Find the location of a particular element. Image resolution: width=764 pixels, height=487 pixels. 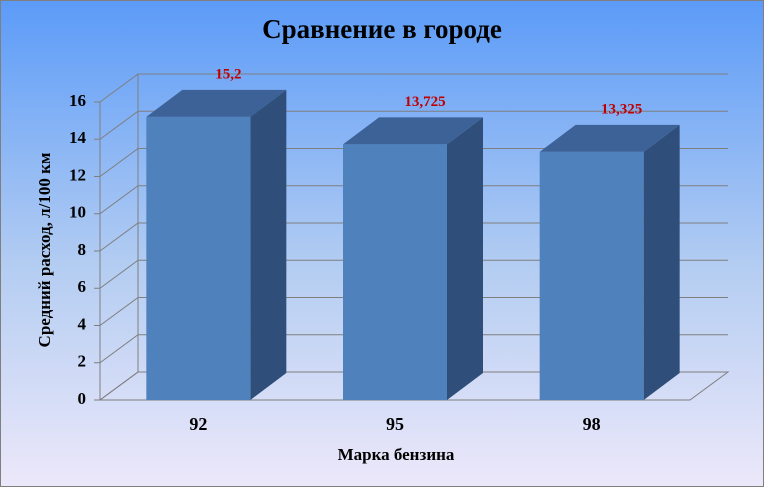

x-tick-label: 98 is located at coordinates (592, 424).